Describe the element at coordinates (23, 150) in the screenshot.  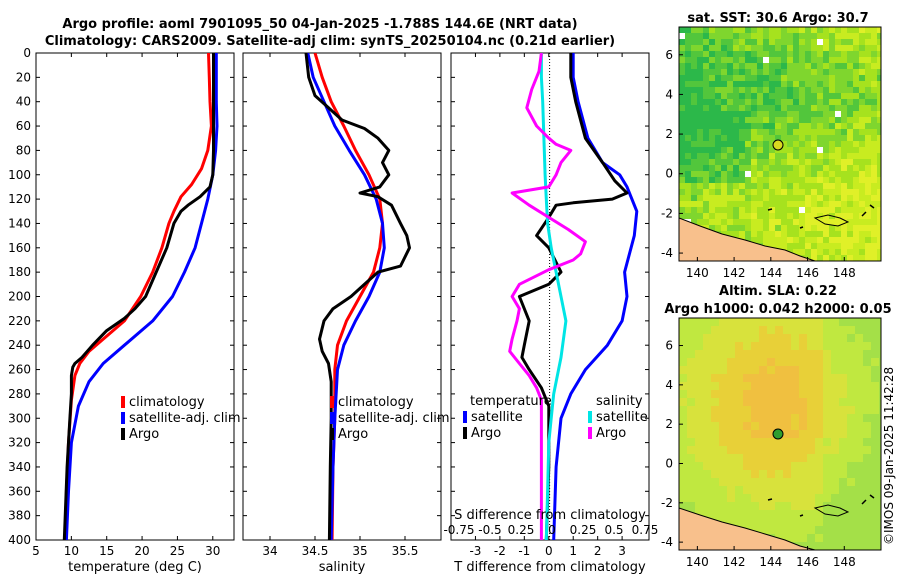
I see `y-tick-label: 80` at that location.